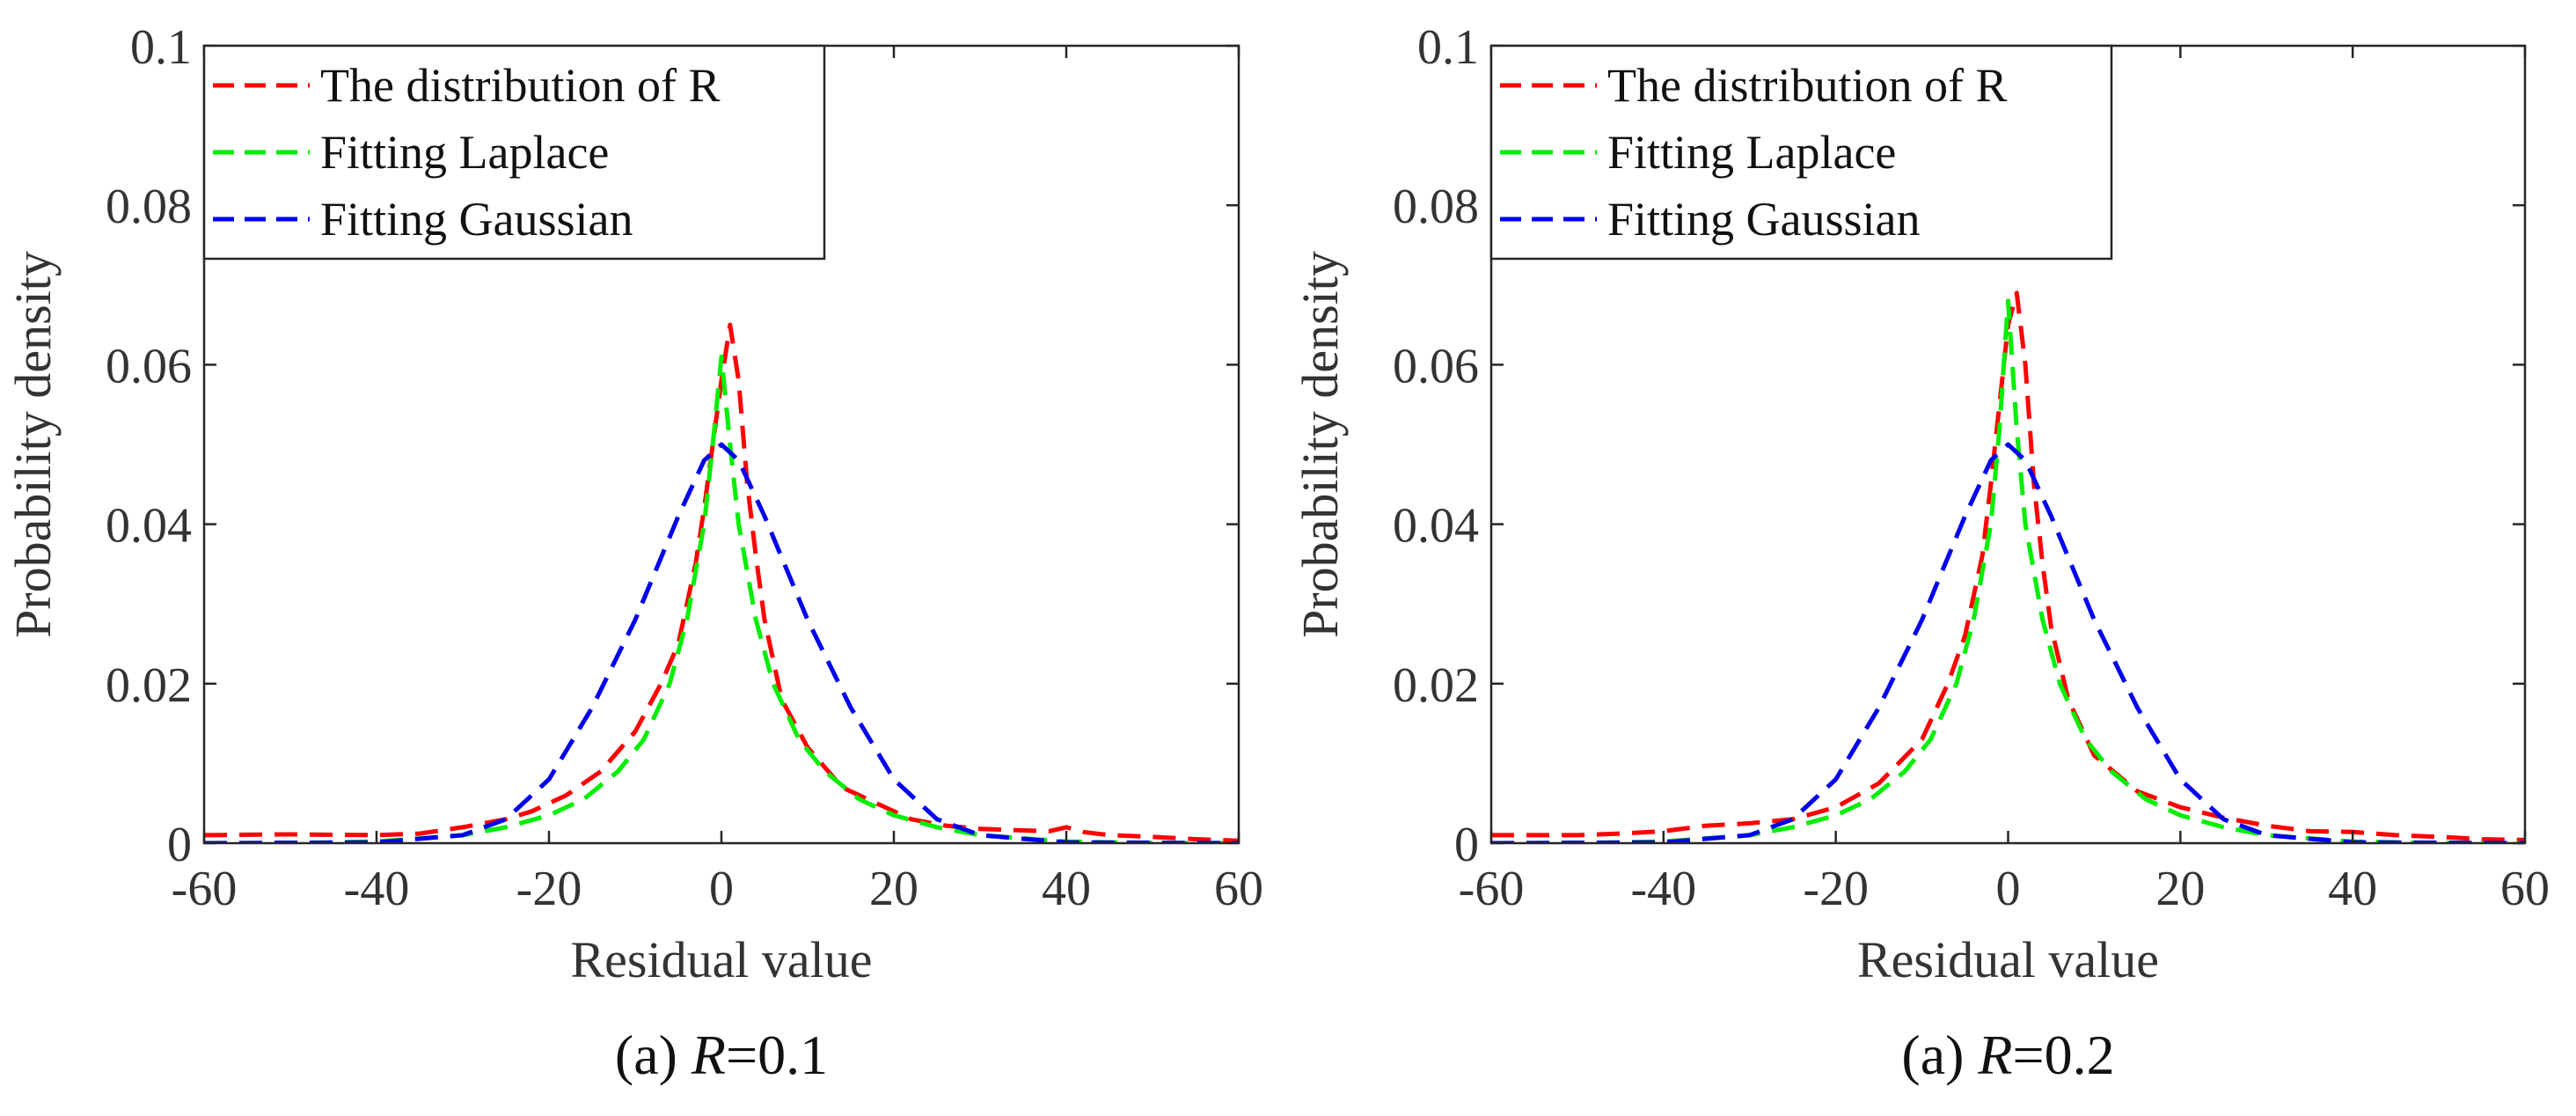 The image size is (2576, 1116). What do you see at coordinates (2064, 1055) in the screenshot?
I see `caption-value: =0.2` at bounding box center [2064, 1055].